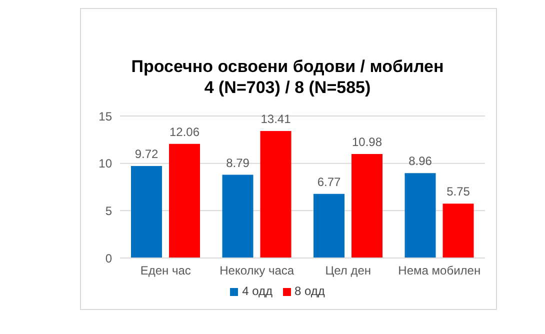 The height and width of the screenshot is (334, 545). I want to click on y-tick-label: 15, so click(105, 116).